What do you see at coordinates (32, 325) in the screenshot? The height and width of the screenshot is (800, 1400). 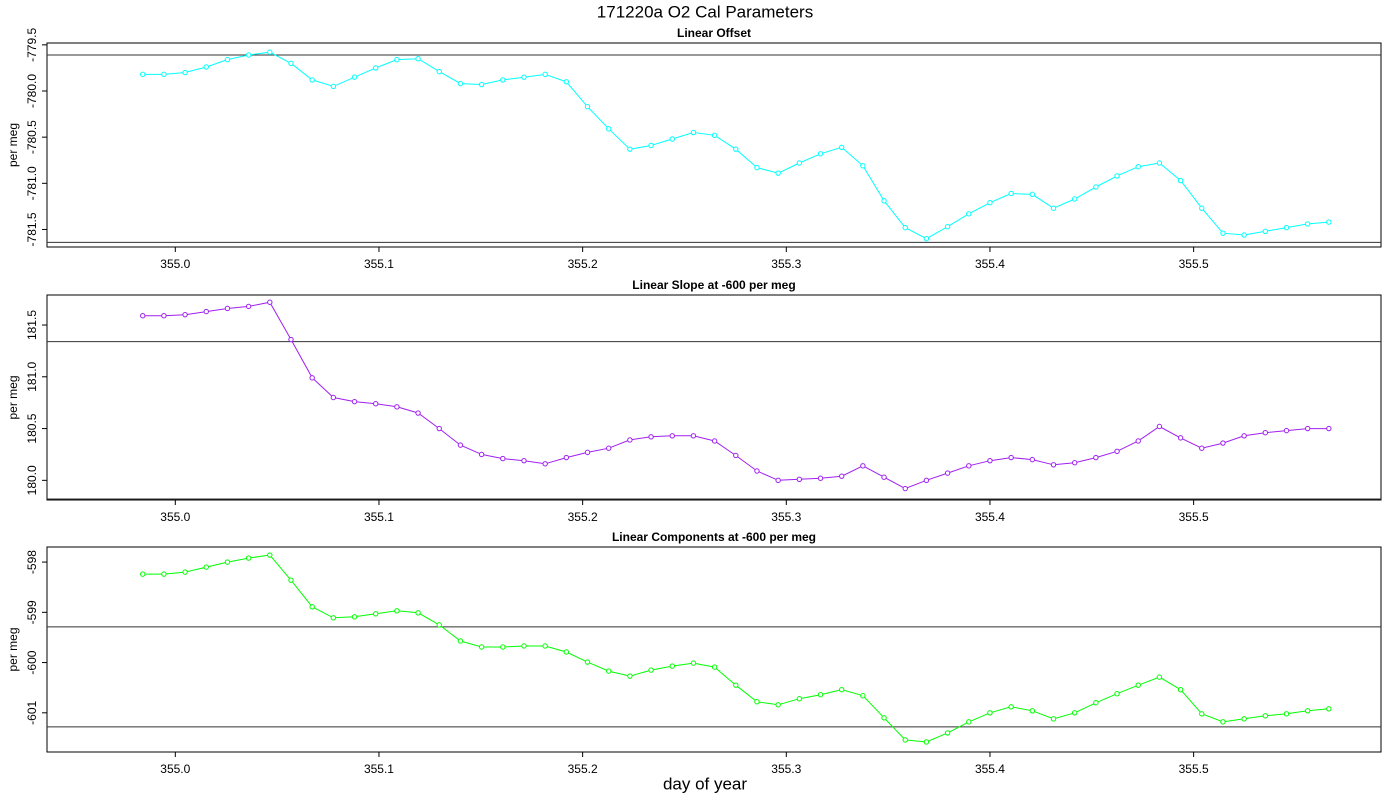 I see `y-tick-label: 181.5` at bounding box center [32, 325].